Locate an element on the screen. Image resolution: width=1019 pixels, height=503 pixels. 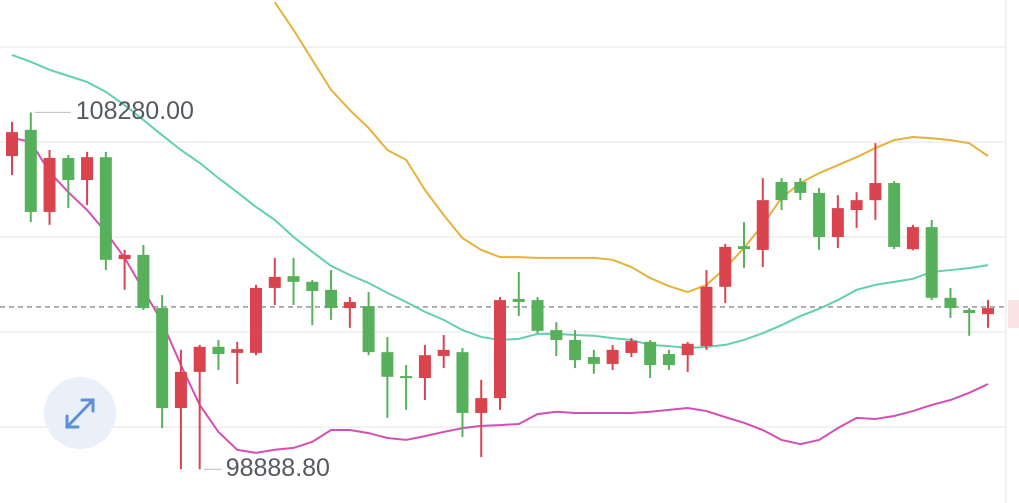
max-label: 108280.00 is located at coordinates (135, 111).